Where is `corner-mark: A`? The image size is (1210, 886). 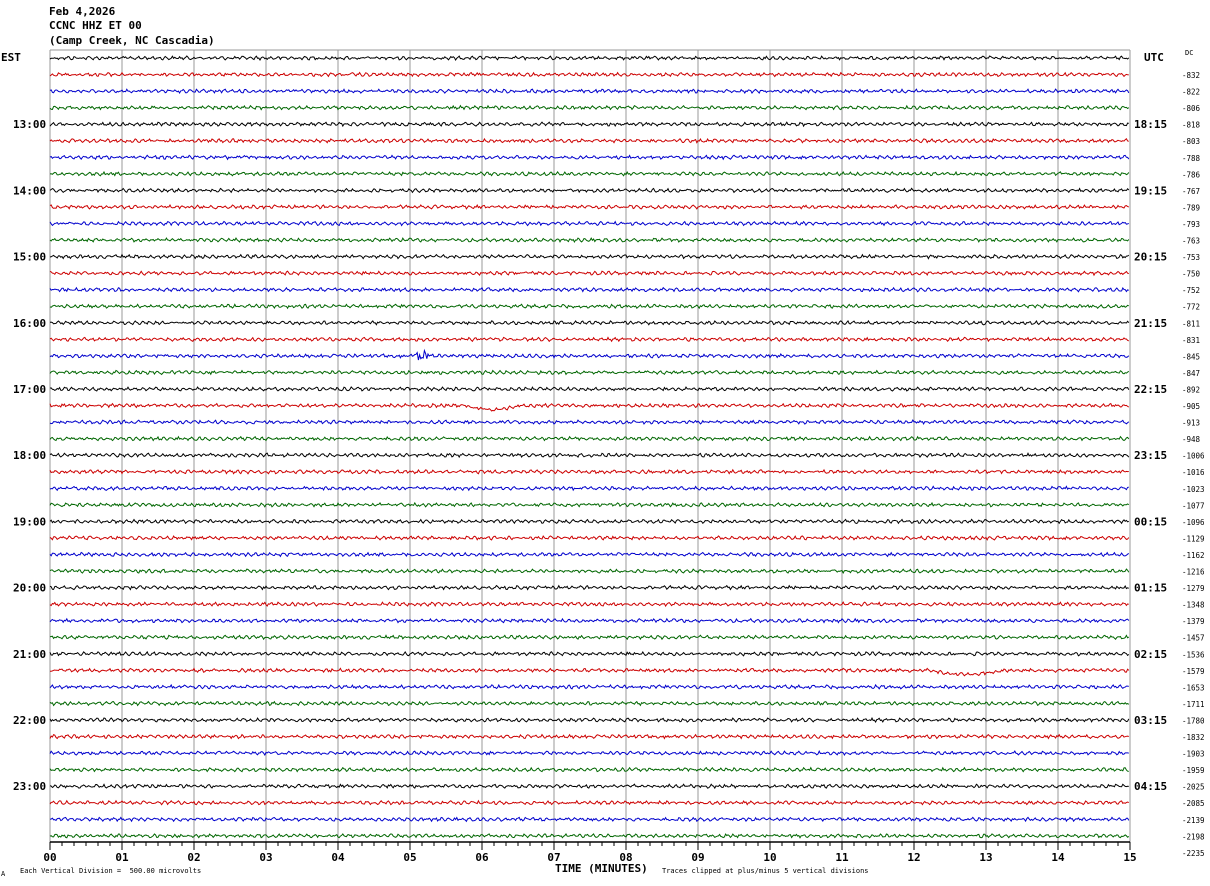
corner-mark: A is located at coordinates (3, 874).